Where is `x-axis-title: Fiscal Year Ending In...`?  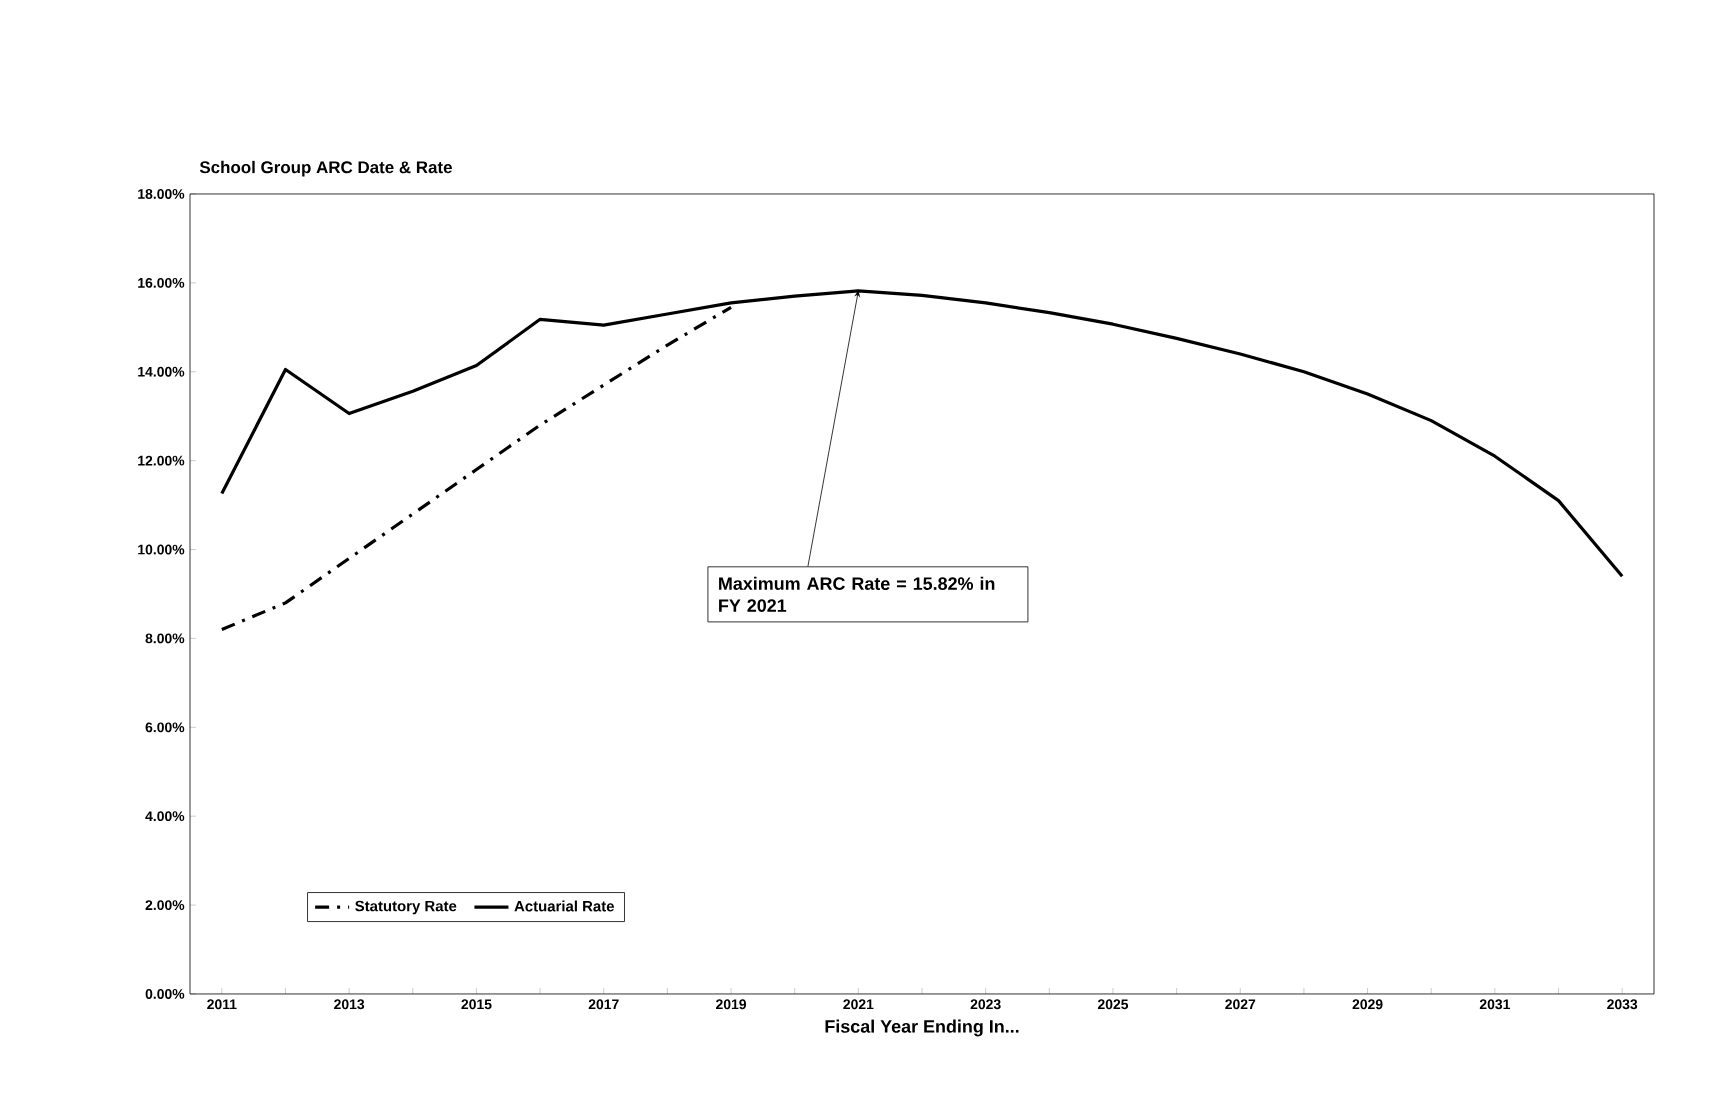 x-axis-title: Fiscal Year Ending In... is located at coordinates (922, 1028).